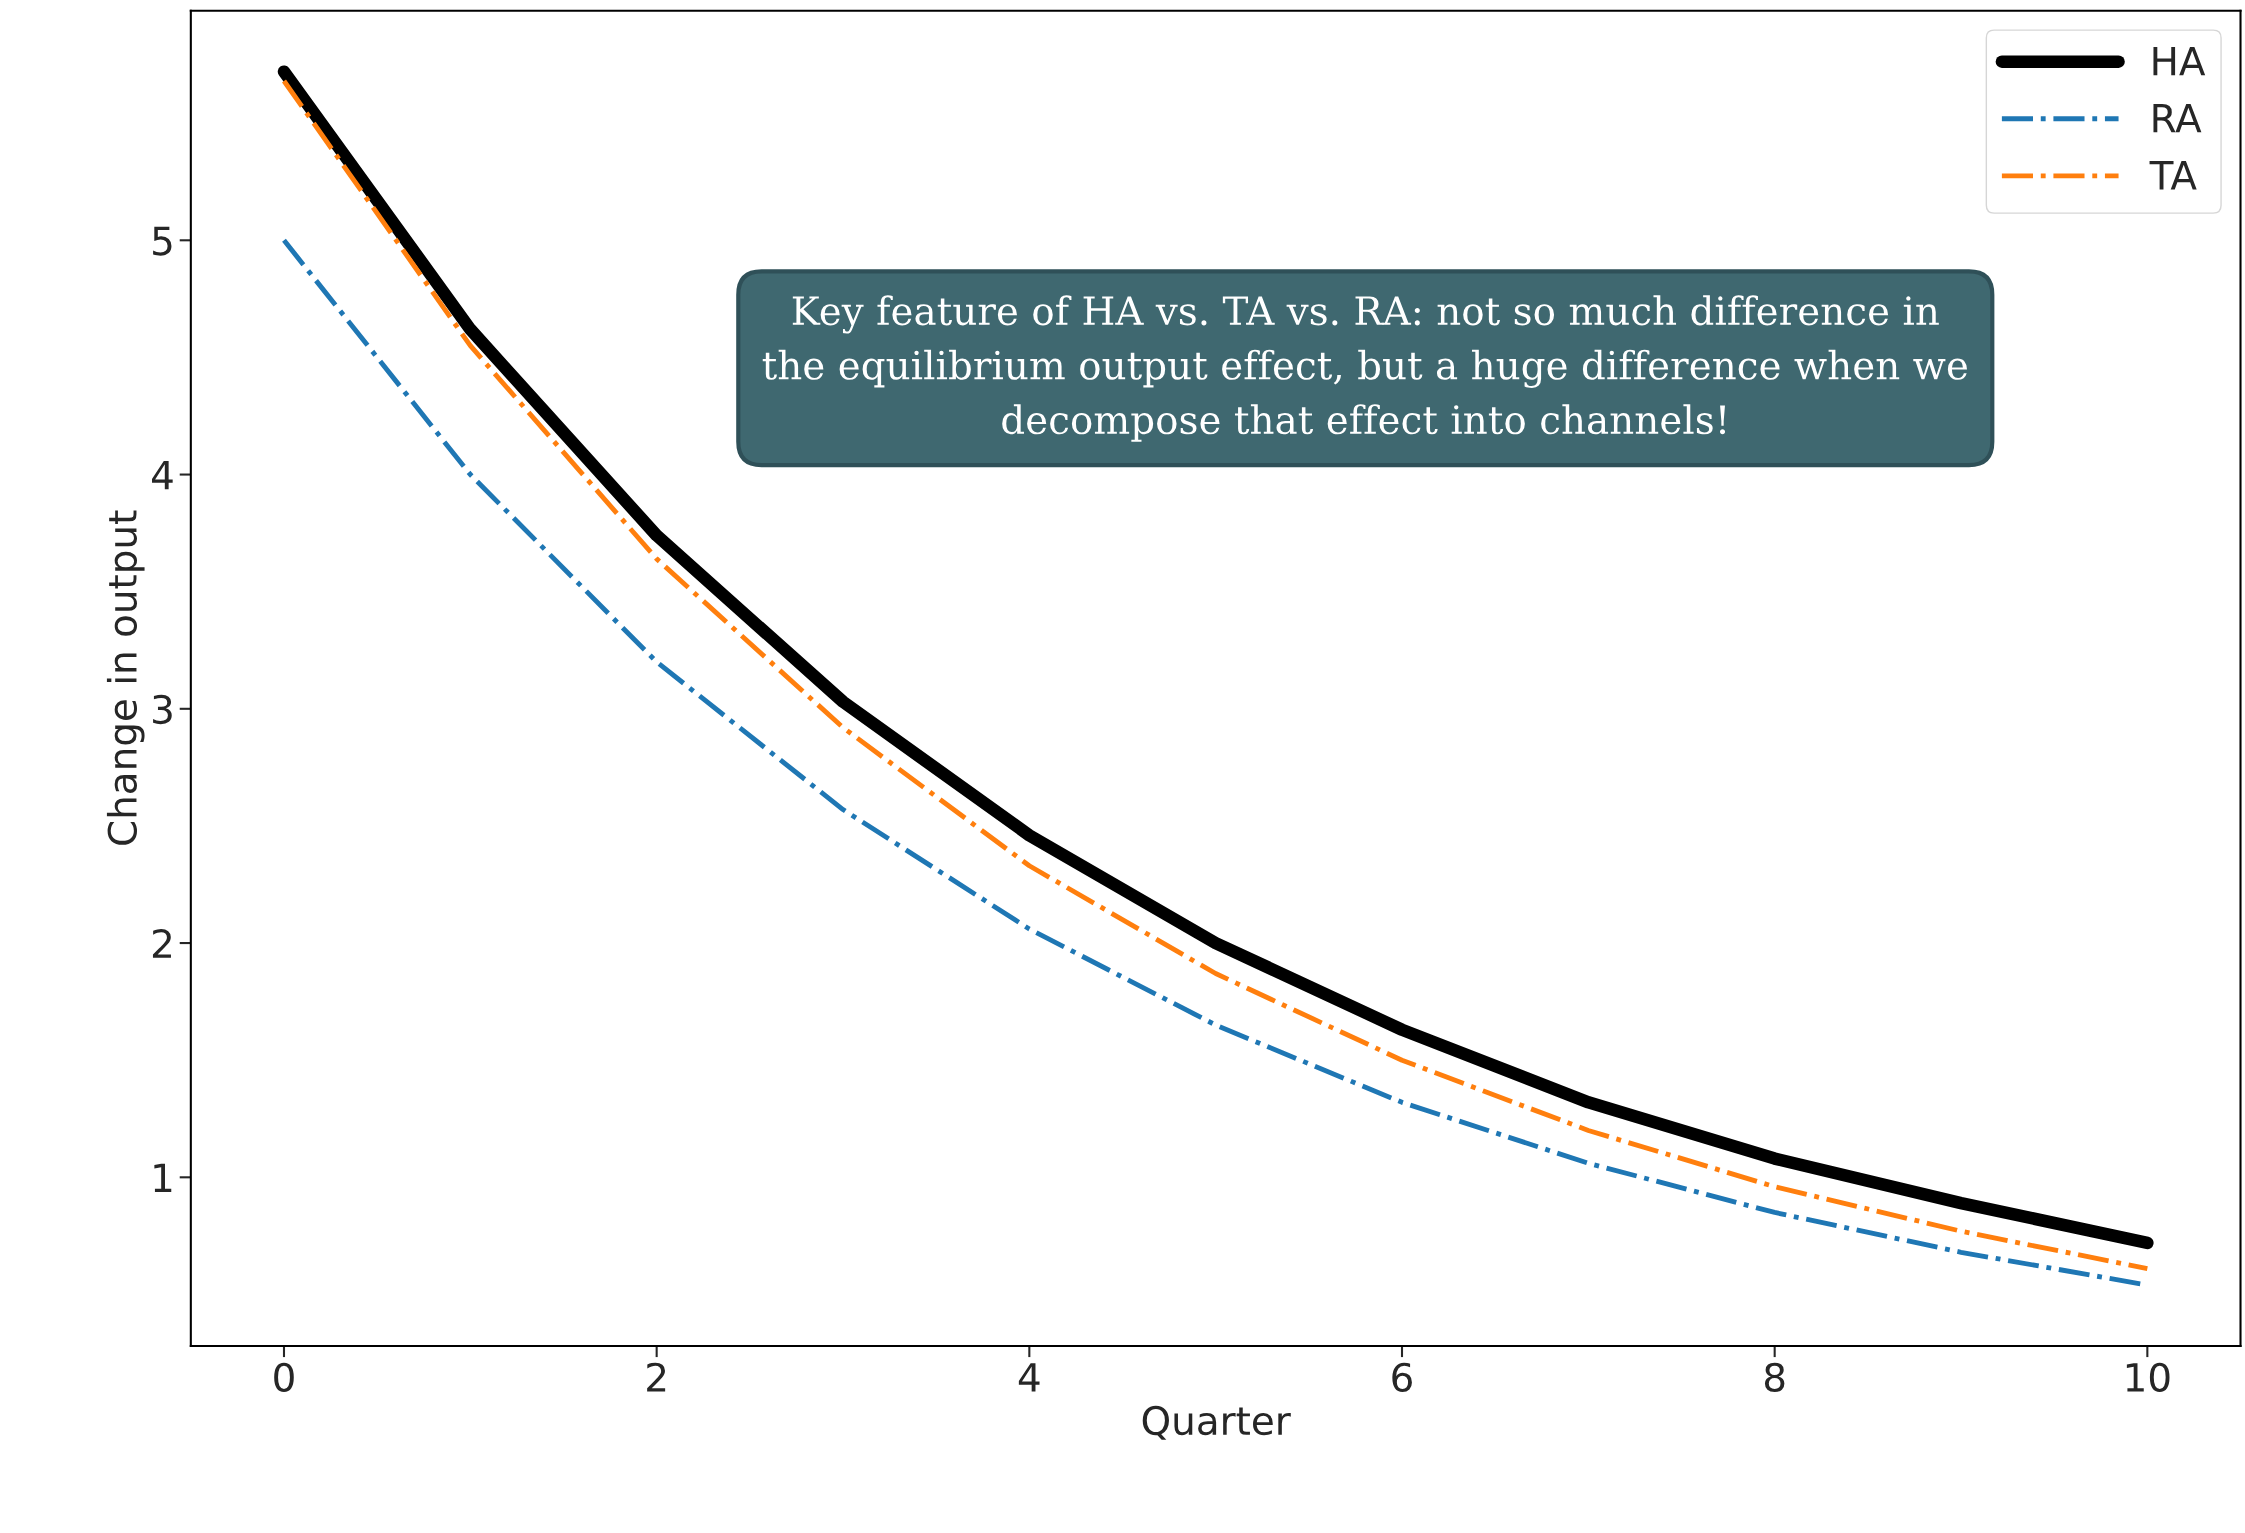 The height and width of the screenshot is (1533, 2245). Describe the element at coordinates (1365, 368) in the screenshot. I see `annotation: Key feature of HA vs. TA vs. RA: not so much difference in the equilibrium output effect, but a huge difference when we decompose that effect into channels!` at that location.